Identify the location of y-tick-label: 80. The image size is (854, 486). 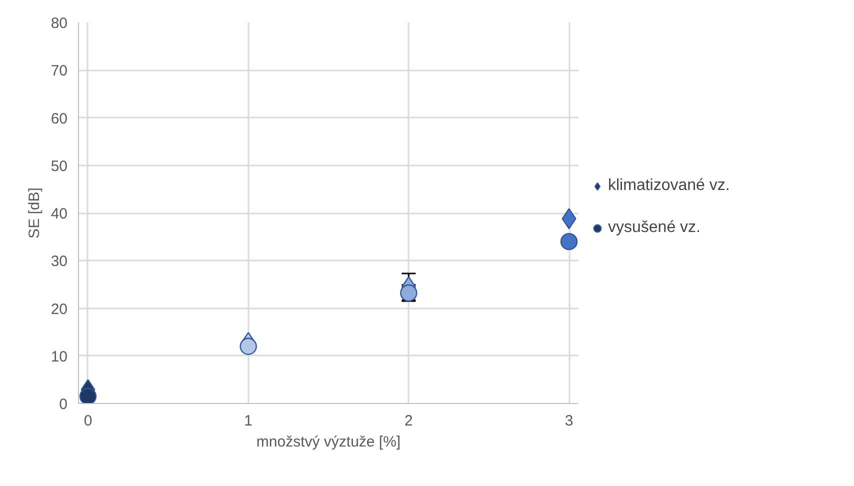
(59, 23).